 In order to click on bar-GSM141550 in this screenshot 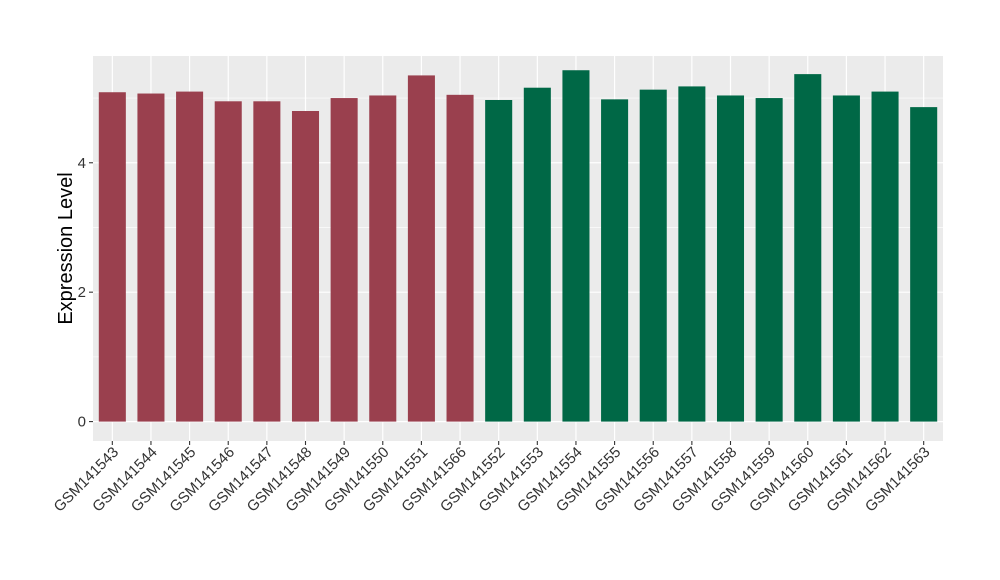, I will do `click(383, 258)`.